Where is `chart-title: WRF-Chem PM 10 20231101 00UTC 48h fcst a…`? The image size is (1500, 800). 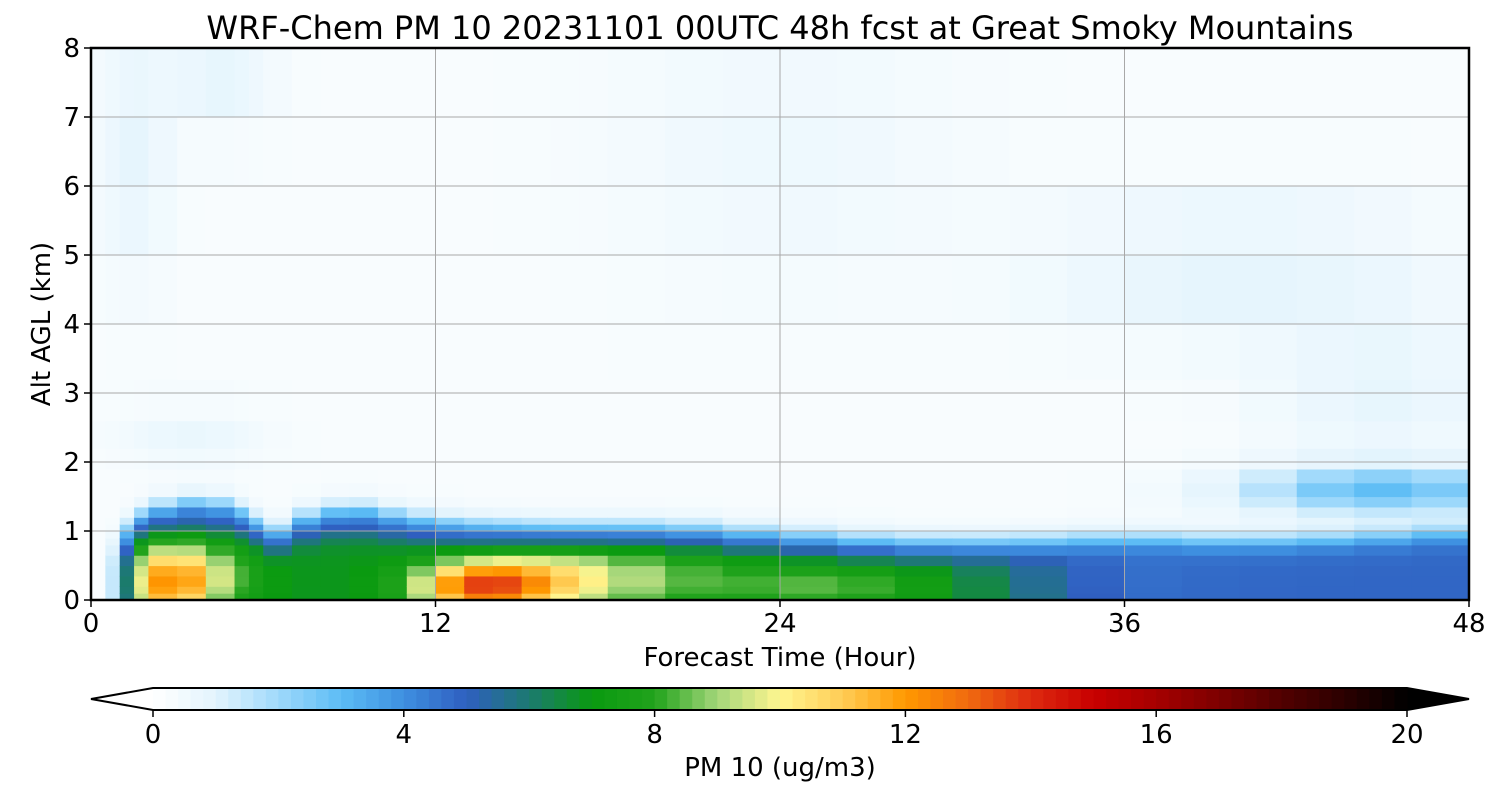
chart-title: WRF-Chem PM 10 20231101 00UTC 48h fcst a… is located at coordinates (779, 28).